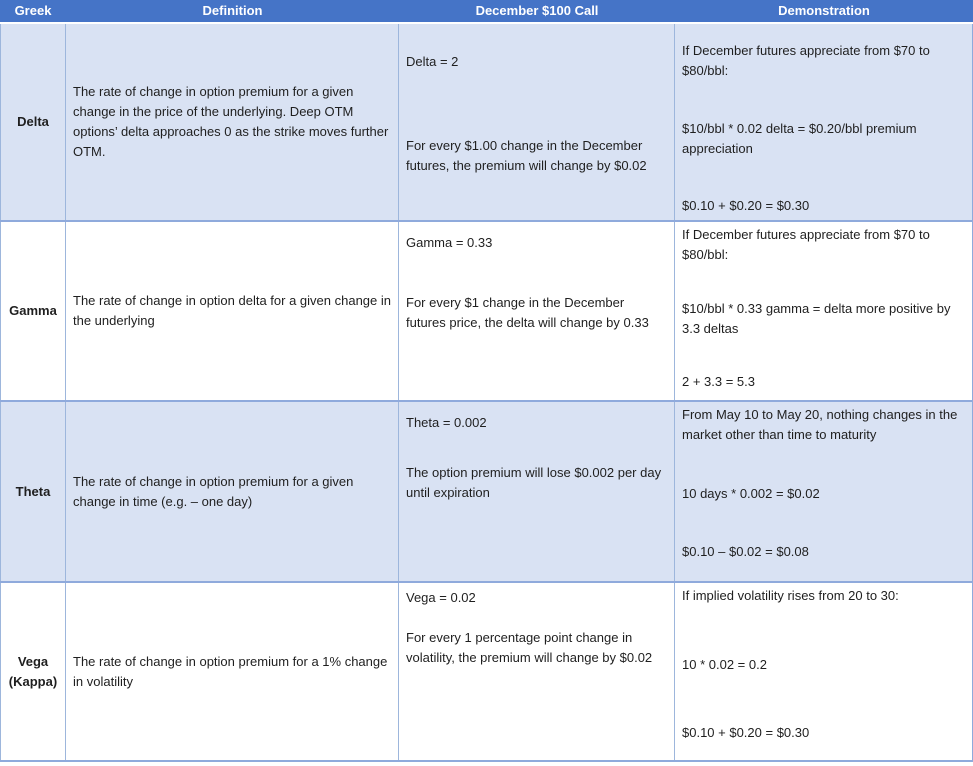 This screenshot has width=973, height=766. Describe the element at coordinates (441, 597) in the screenshot. I see `call-value: Vega = 0.02` at that location.